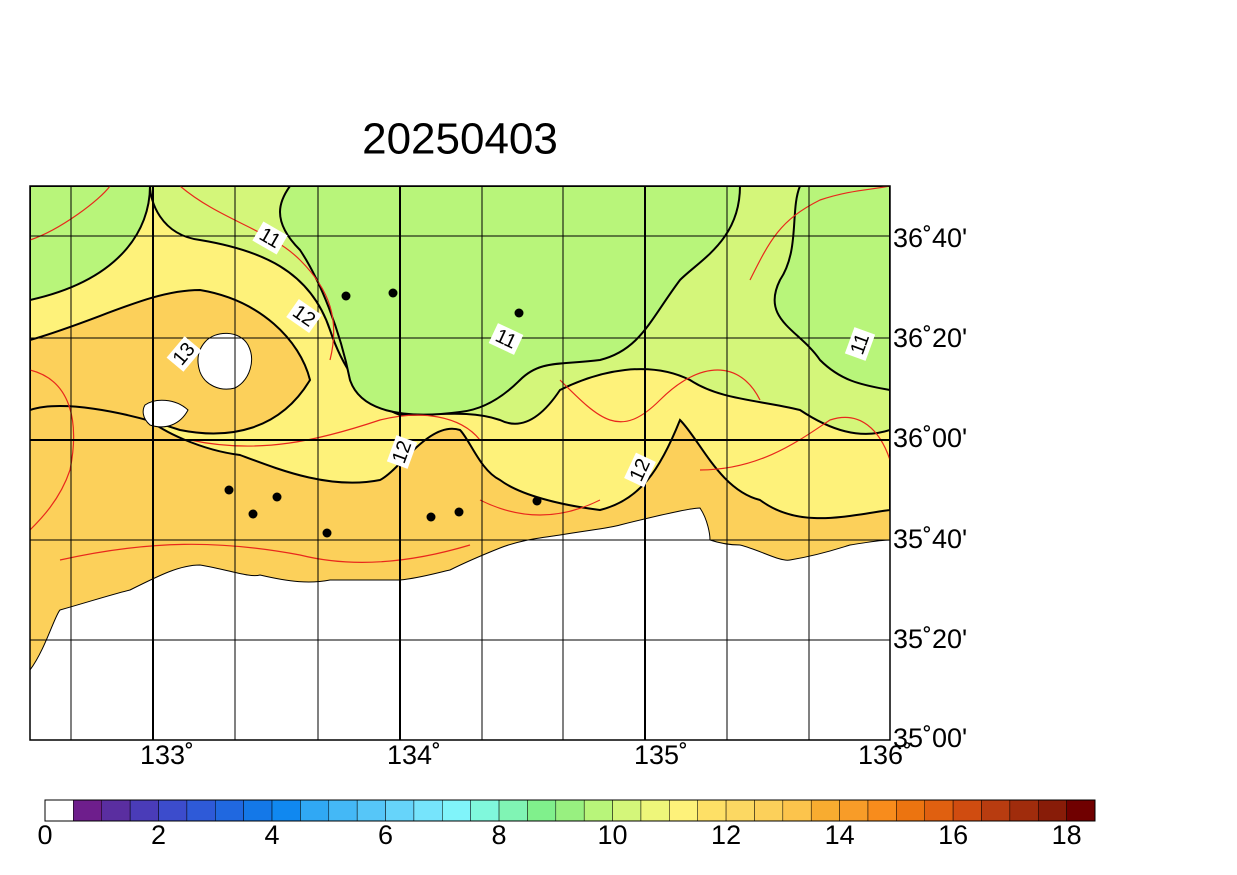  What do you see at coordinates (167, 755) in the screenshot?
I see `lon-label: 133˚` at bounding box center [167, 755].